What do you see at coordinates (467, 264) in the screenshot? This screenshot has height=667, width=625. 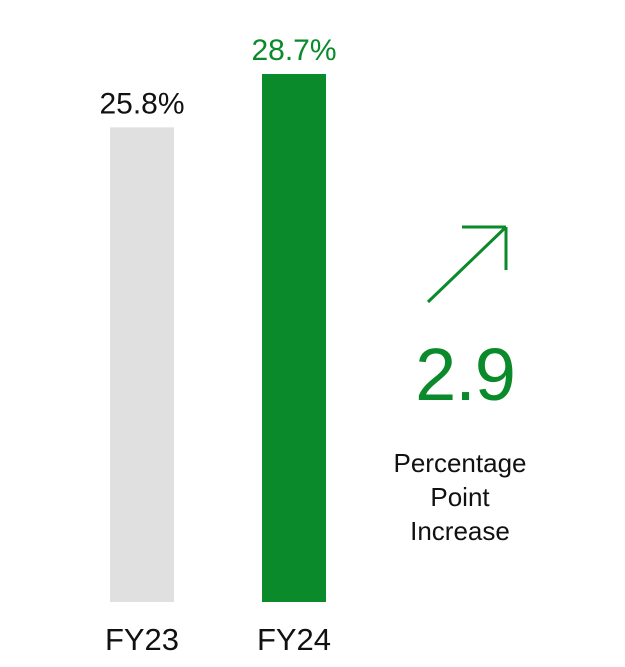 I see `arrow-up-right-icon` at bounding box center [467, 264].